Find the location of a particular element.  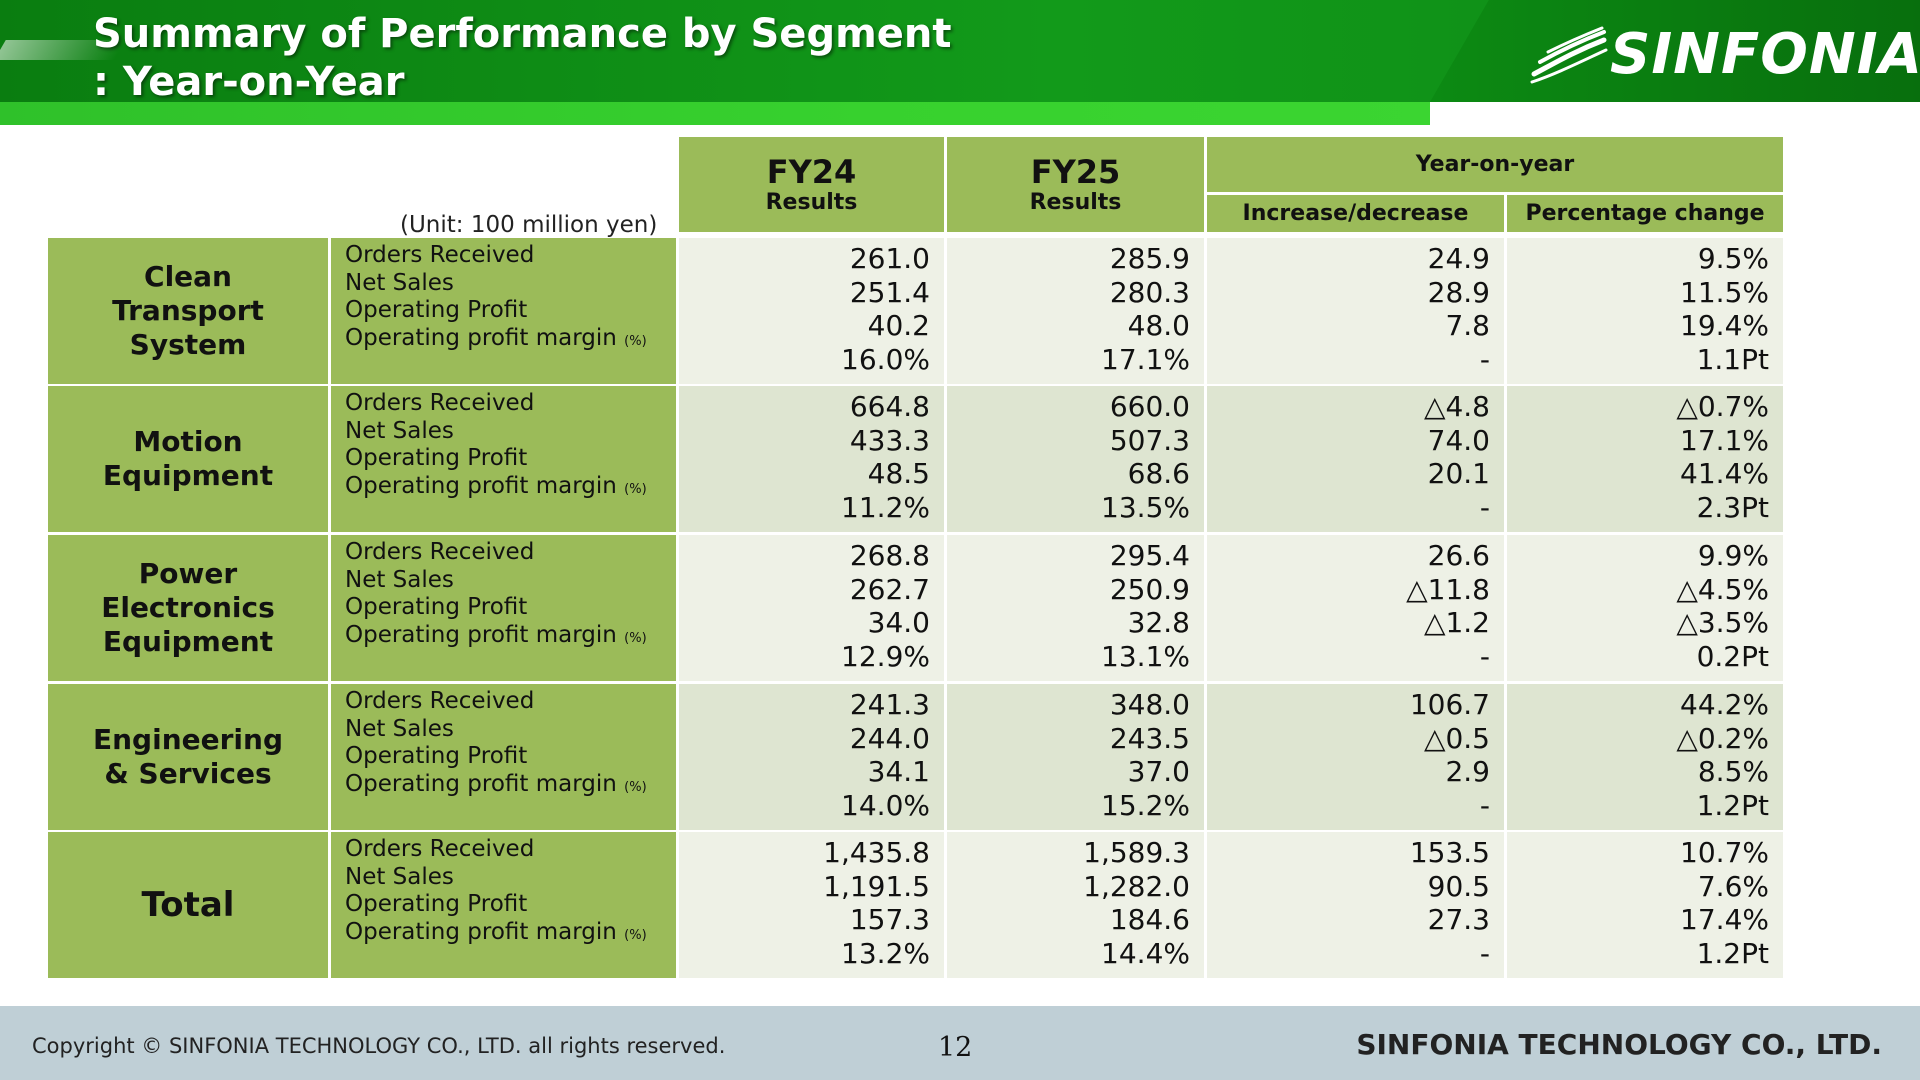

value-fy25: 660.0 is located at coordinates (1149, 406).